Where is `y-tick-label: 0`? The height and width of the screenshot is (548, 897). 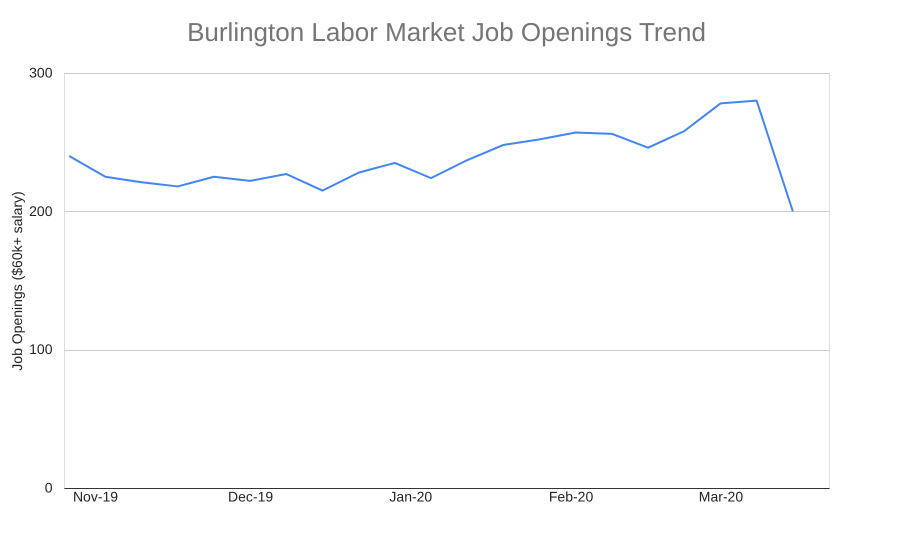 y-tick-label: 0 is located at coordinates (48, 488).